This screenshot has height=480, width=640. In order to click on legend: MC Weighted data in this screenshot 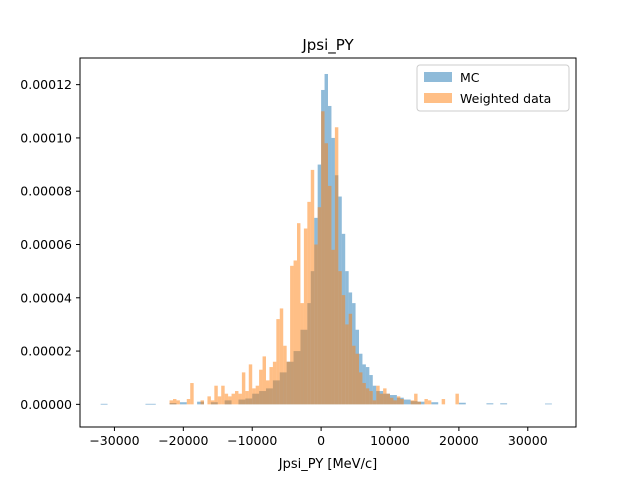, I will do `click(493, 88)`.